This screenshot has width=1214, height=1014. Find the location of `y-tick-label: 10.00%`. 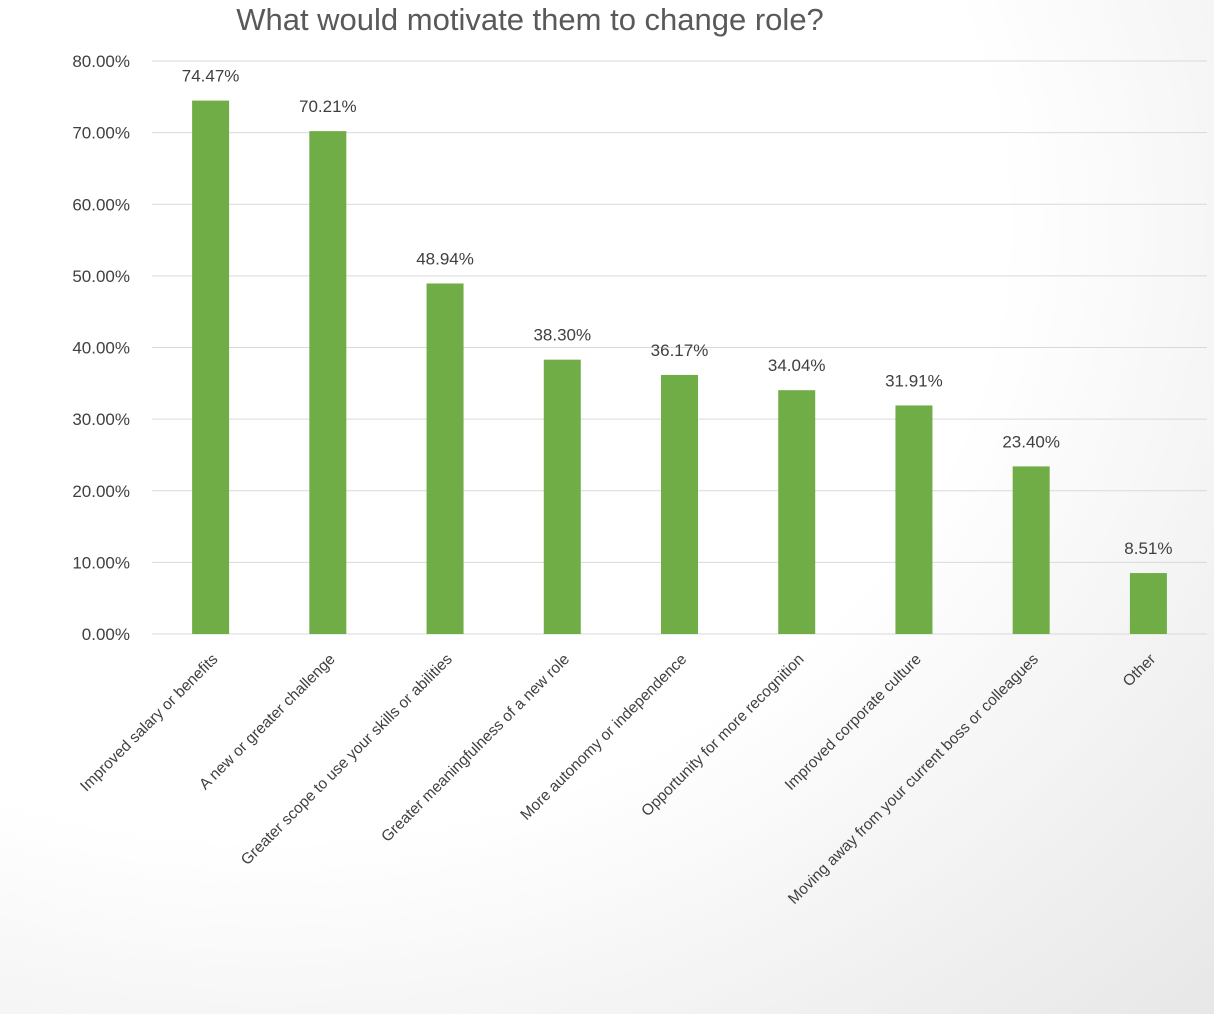

y-tick-label: 10.00% is located at coordinates (101, 562).